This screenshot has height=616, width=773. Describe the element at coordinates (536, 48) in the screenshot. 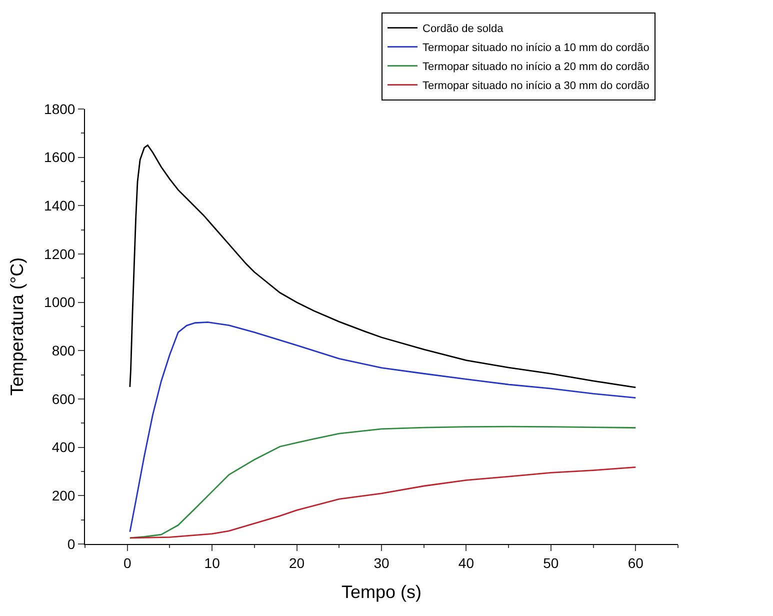

I see `legend-label: Termopar situado no início a 10 mm do cordão` at that location.